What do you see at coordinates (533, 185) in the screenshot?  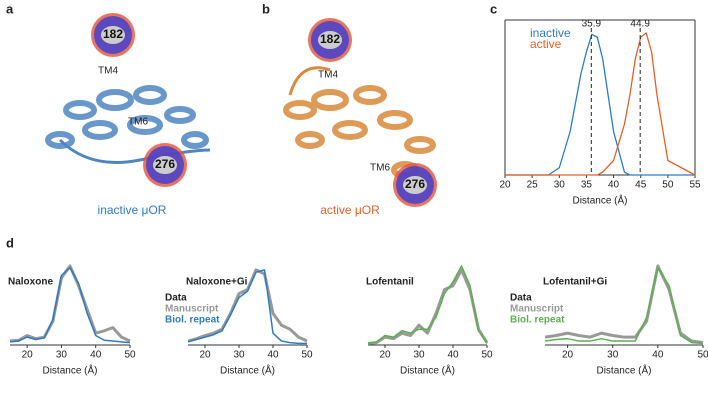 I see `x-tick-label: 25` at bounding box center [533, 185].